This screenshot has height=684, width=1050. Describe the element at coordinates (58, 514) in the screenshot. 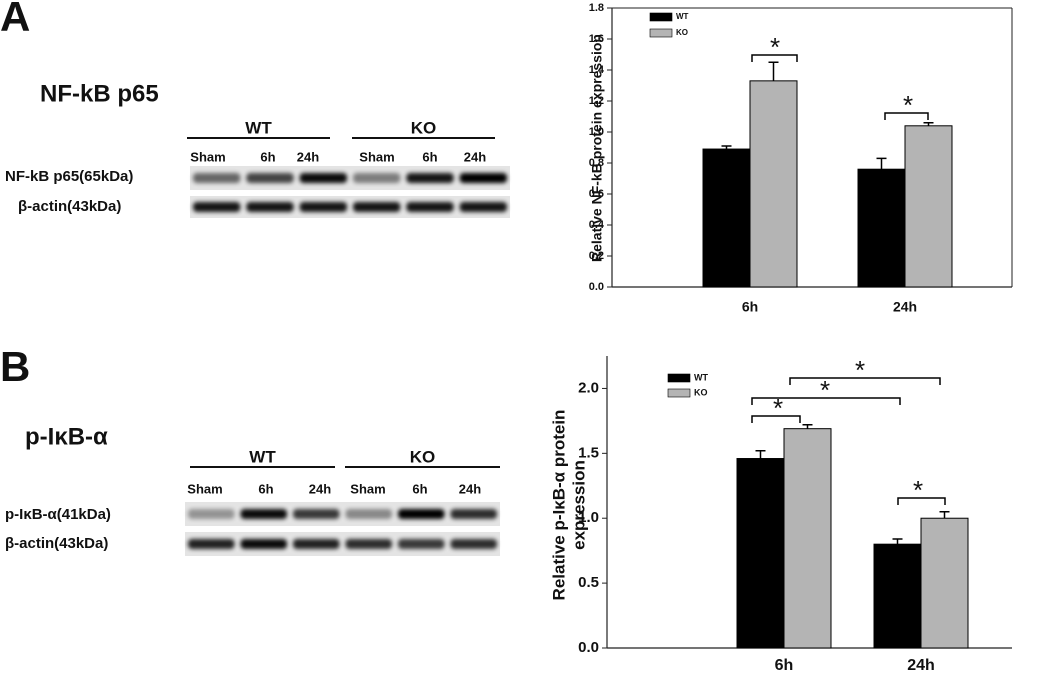

I see `row-label: p-IκB-α(41kDa)` at that location.